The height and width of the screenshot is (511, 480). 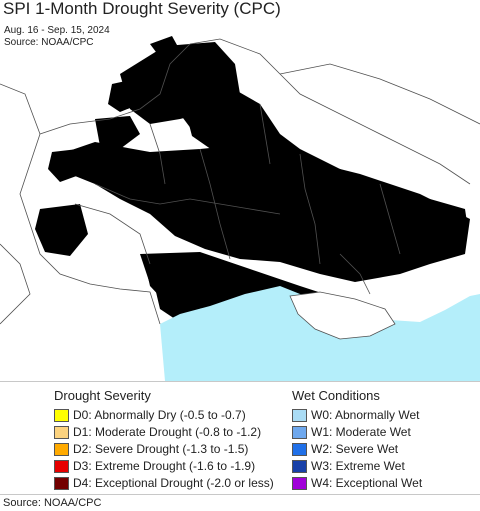 What do you see at coordinates (299, 415) in the screenshot?
I see `legend-swatch-w0` at bounding box center [299, 415].